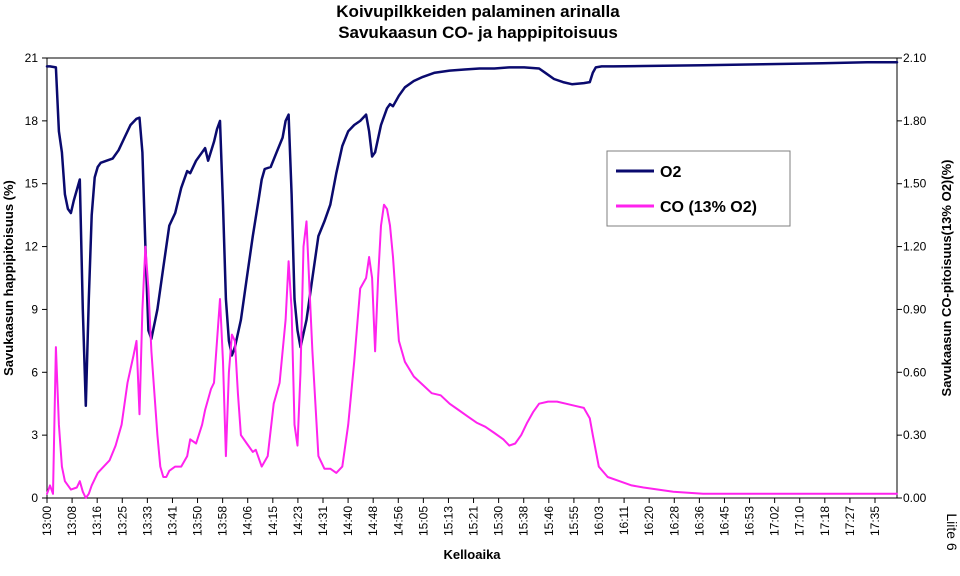  I want to click on x-tick-label: 16:36, so click(699, 521).